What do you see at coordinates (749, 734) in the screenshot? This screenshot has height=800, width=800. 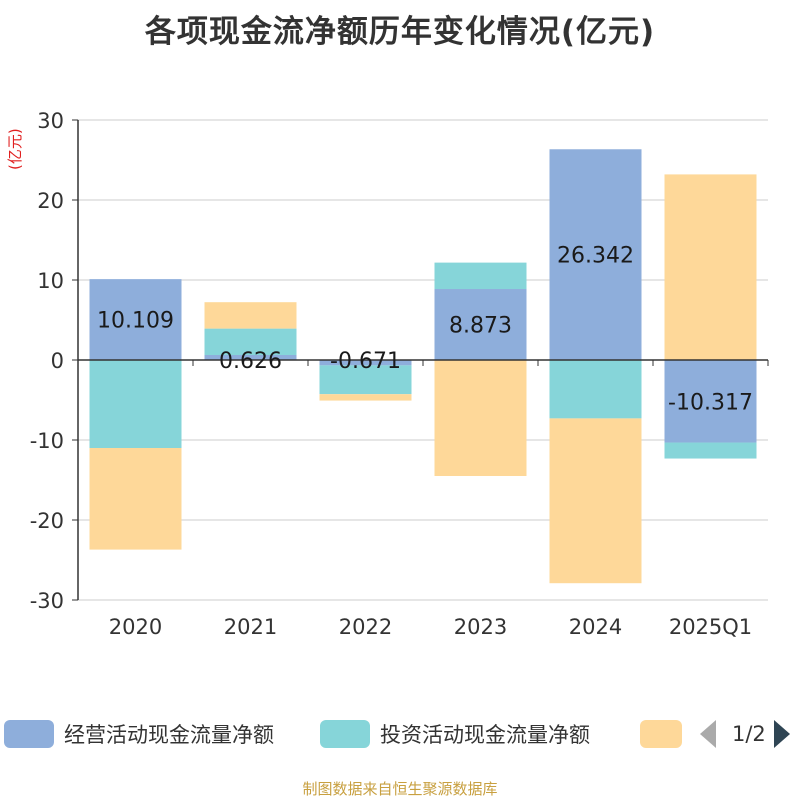 I see `legend-page-indicator: 1/2` at bounding box center [749, 734].